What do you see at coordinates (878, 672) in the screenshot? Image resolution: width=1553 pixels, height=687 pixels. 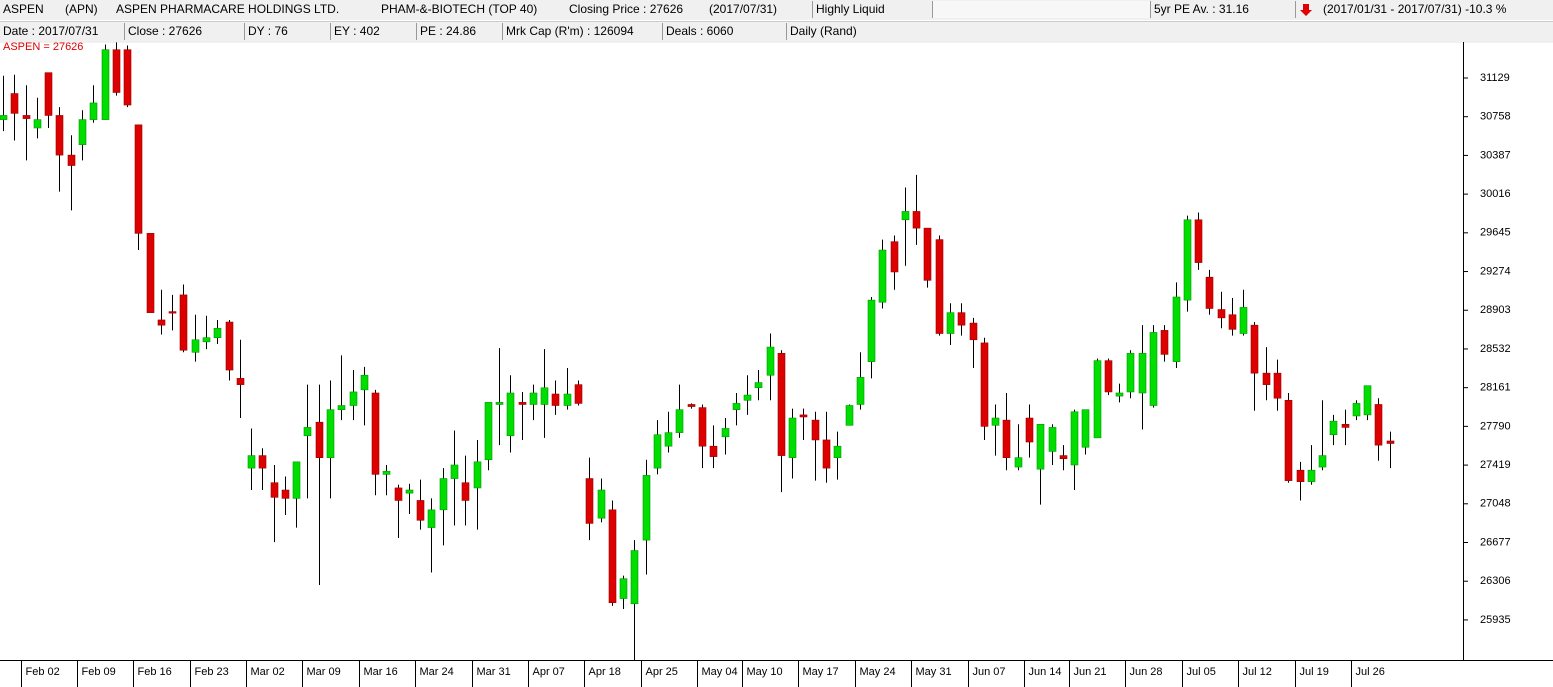 I see `x-tick-label: May 24` at bounding box center [878, 672].